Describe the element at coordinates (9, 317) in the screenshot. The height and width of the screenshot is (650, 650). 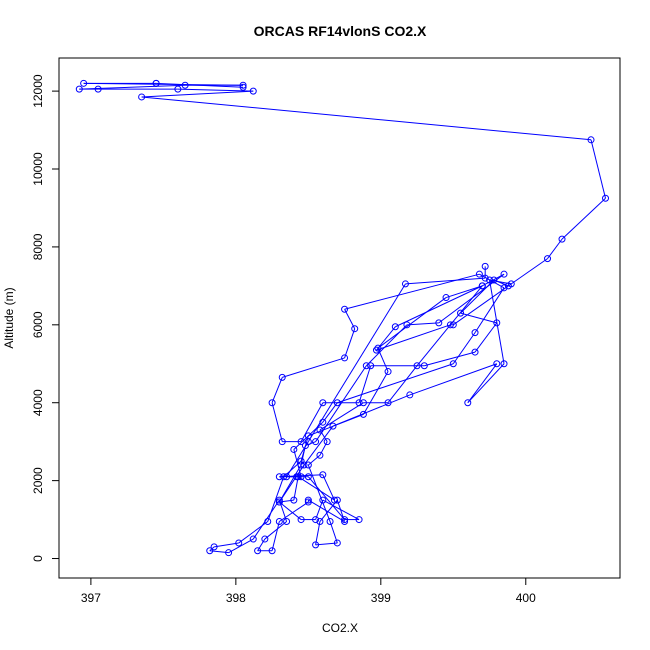
I see `y-axis-label: Altitude (m)` at that location.